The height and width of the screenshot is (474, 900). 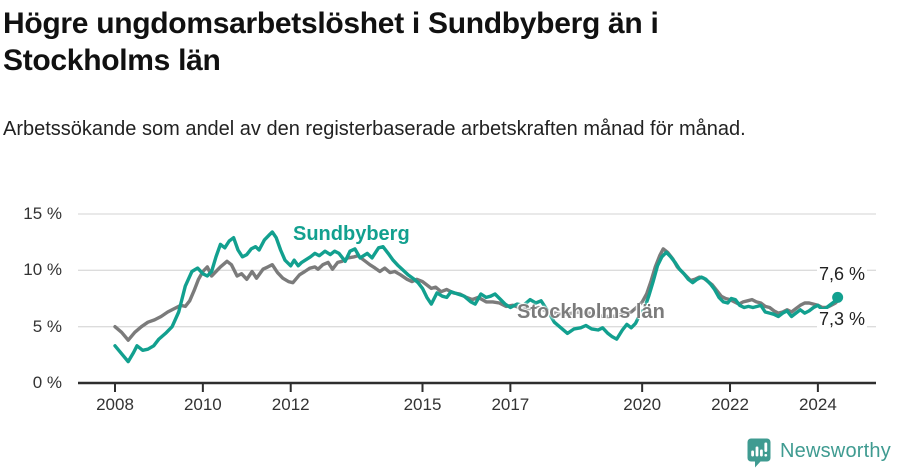 What do you see at coordinates (591, 312) in the screenshot?
I see `series-label-stockholms-lan: Stockholms län` at bounding box center [591, 312].